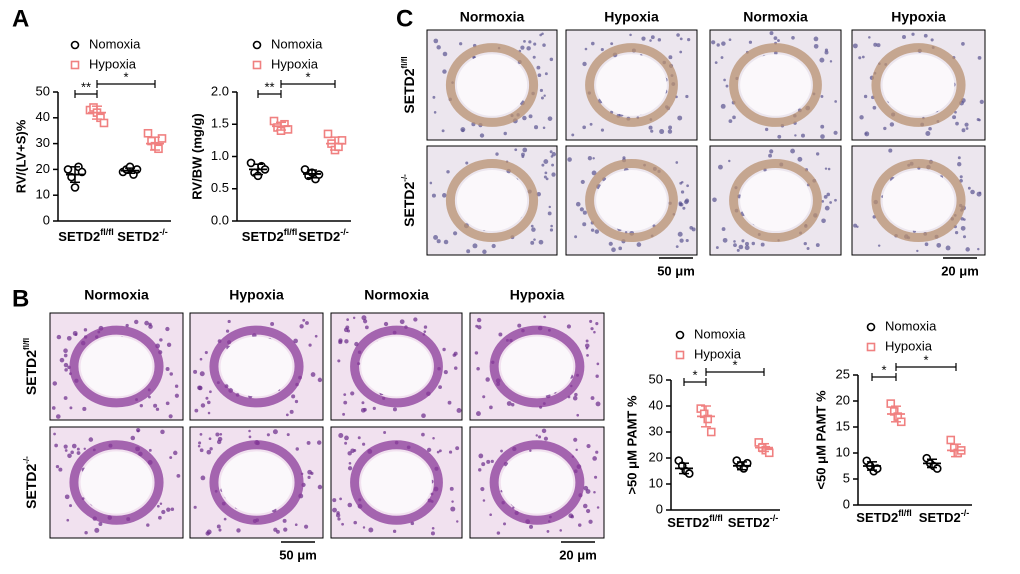  What do you see at coordinates (925, 359) in the screenshot?
I see `significance-label: *` at bounding box center [925, 359].